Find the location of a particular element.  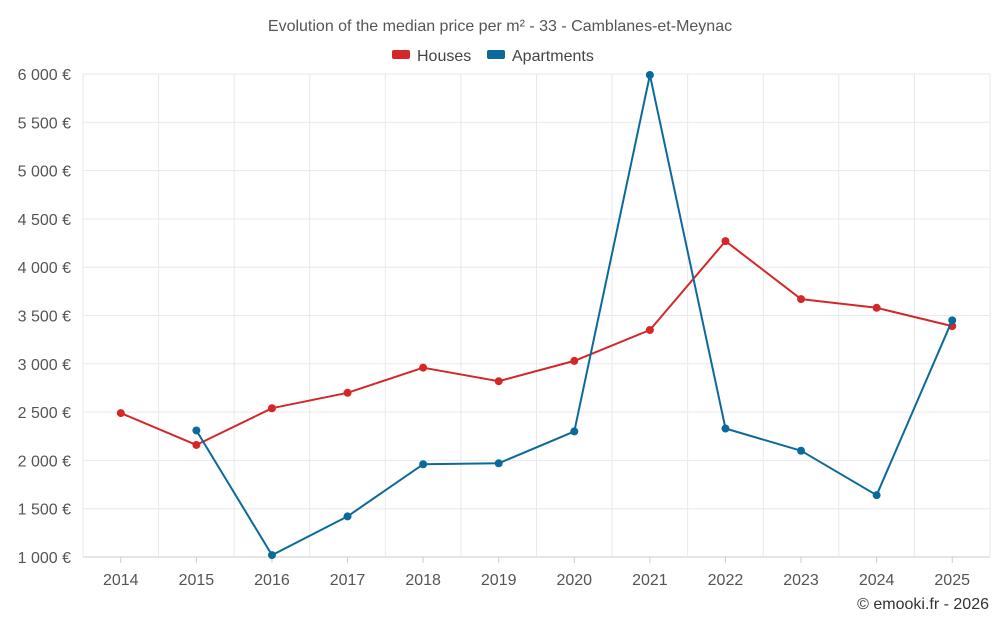

data-point-houses-2021 is located at coordinates (649, 329).